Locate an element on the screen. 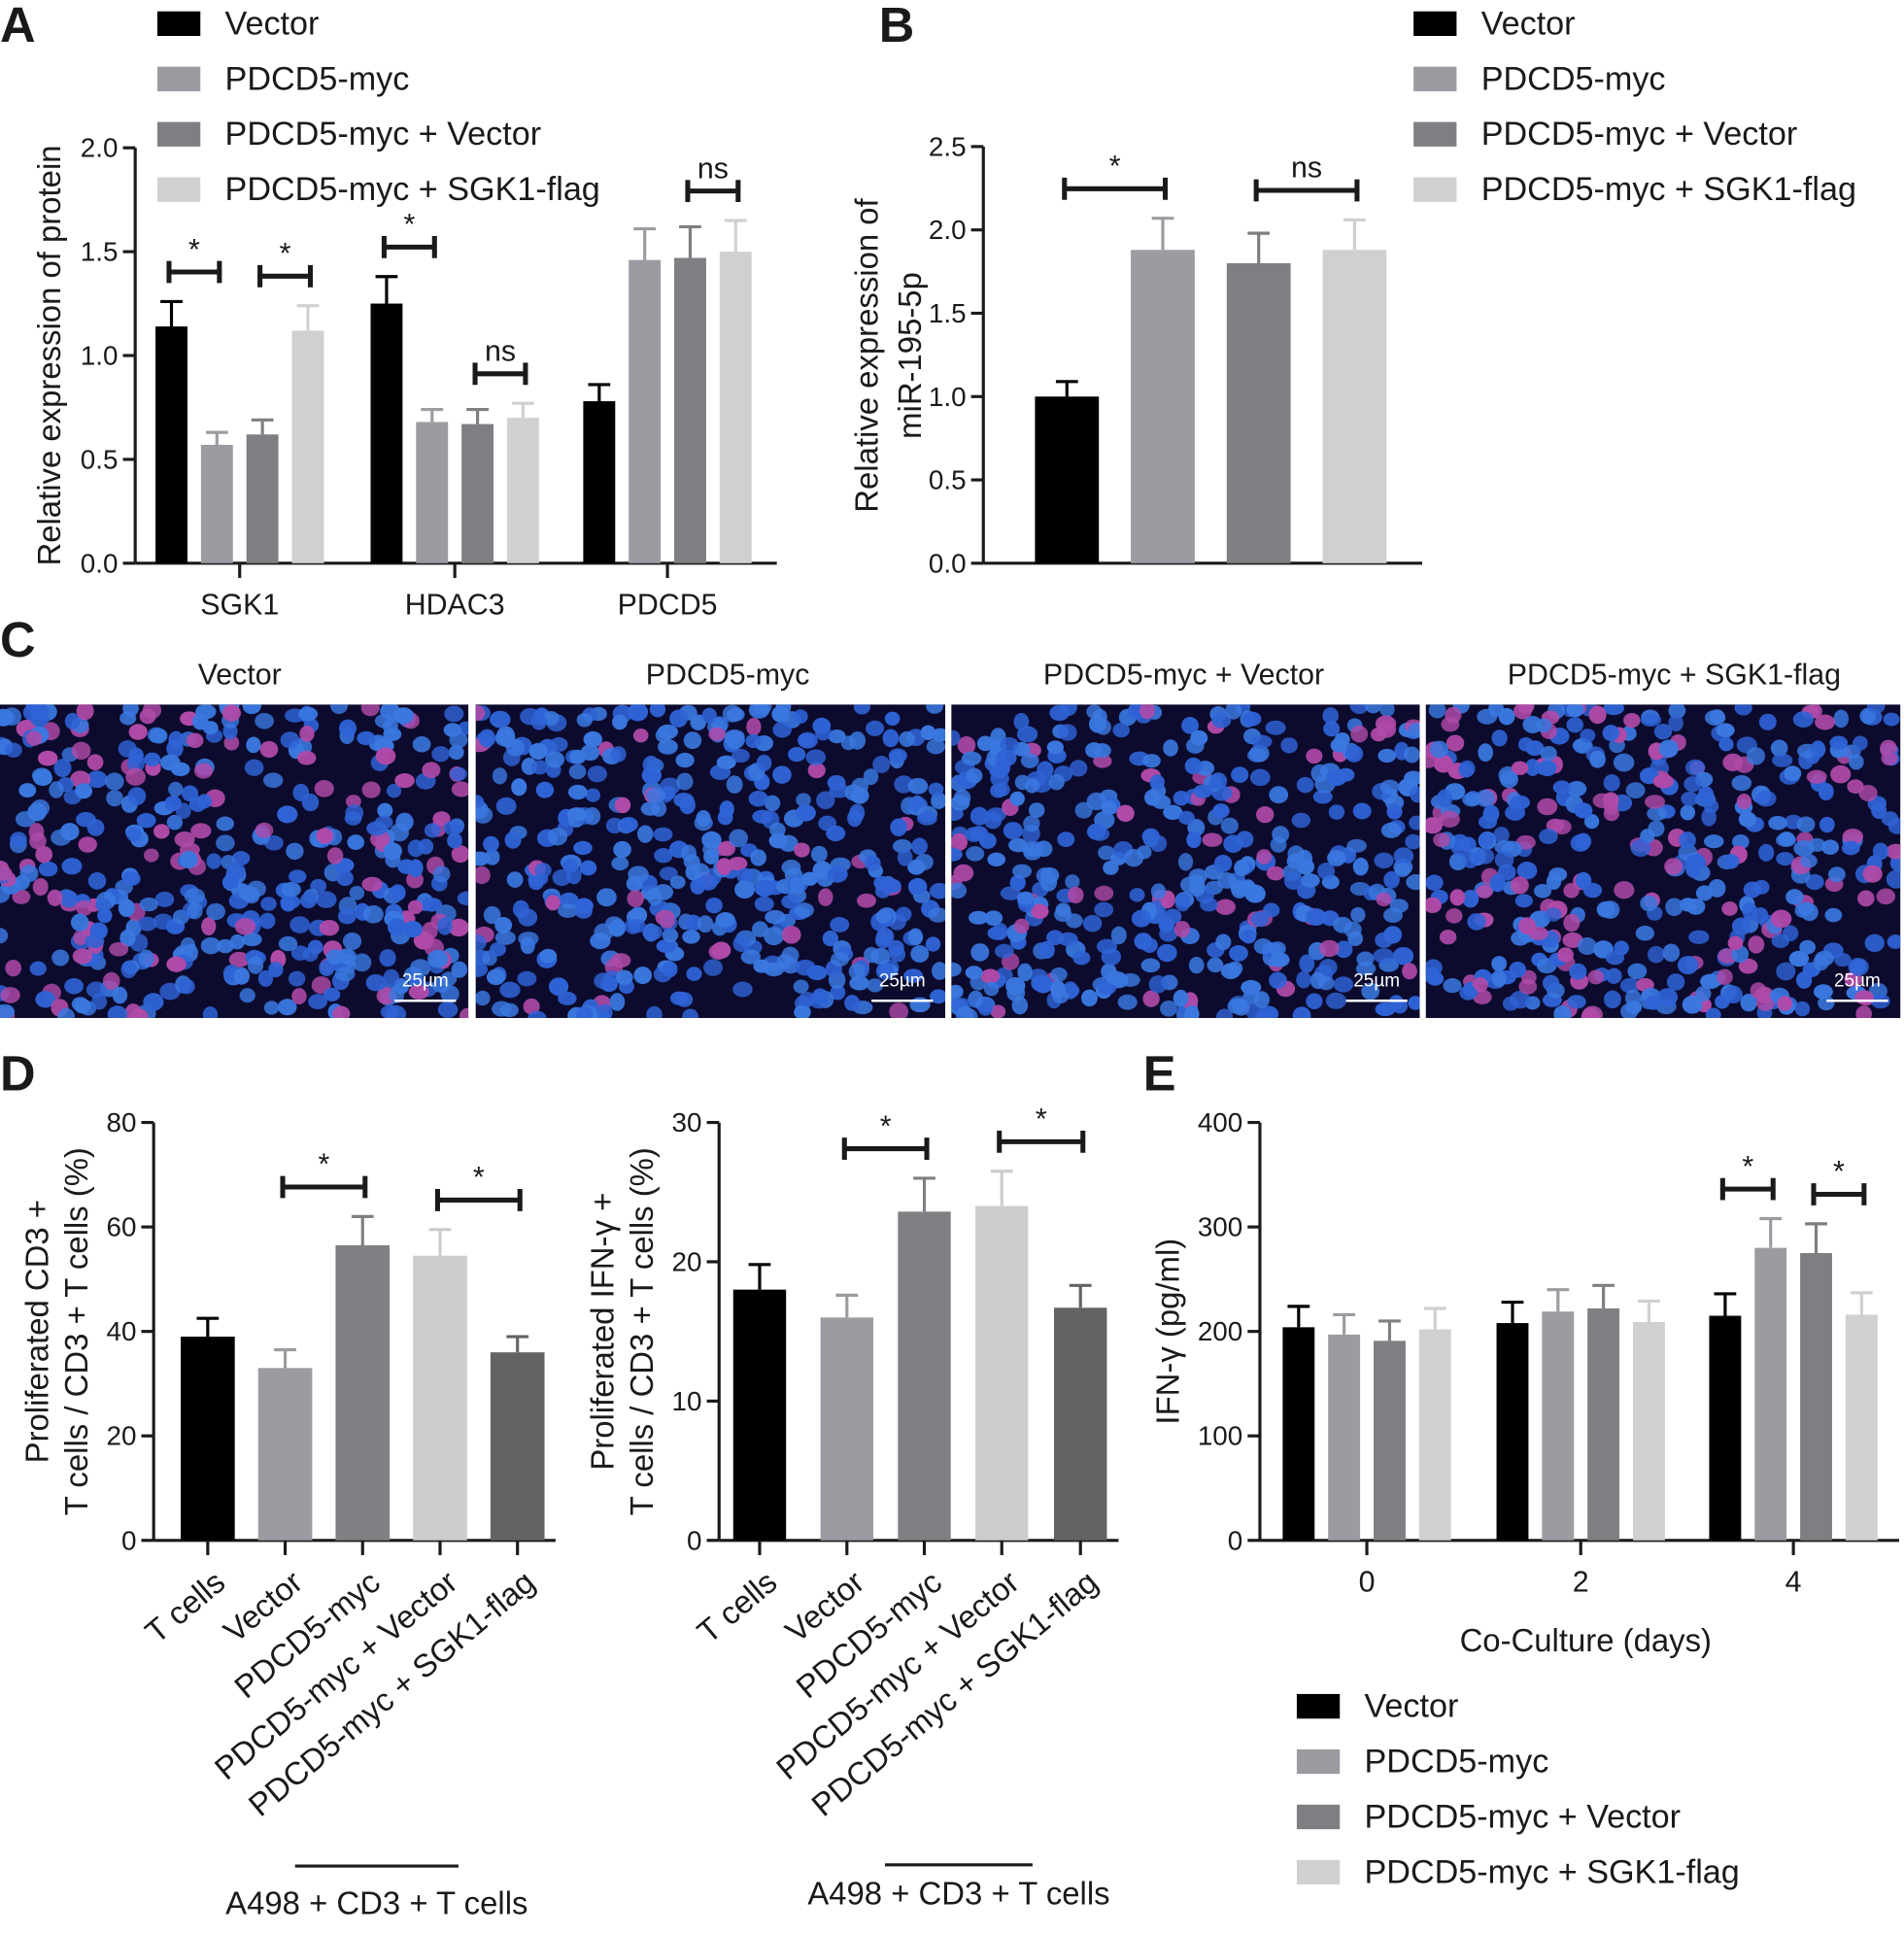 This screenshot has height=1934, width=1904. significance-label: * is located at coordinates (285, 254).